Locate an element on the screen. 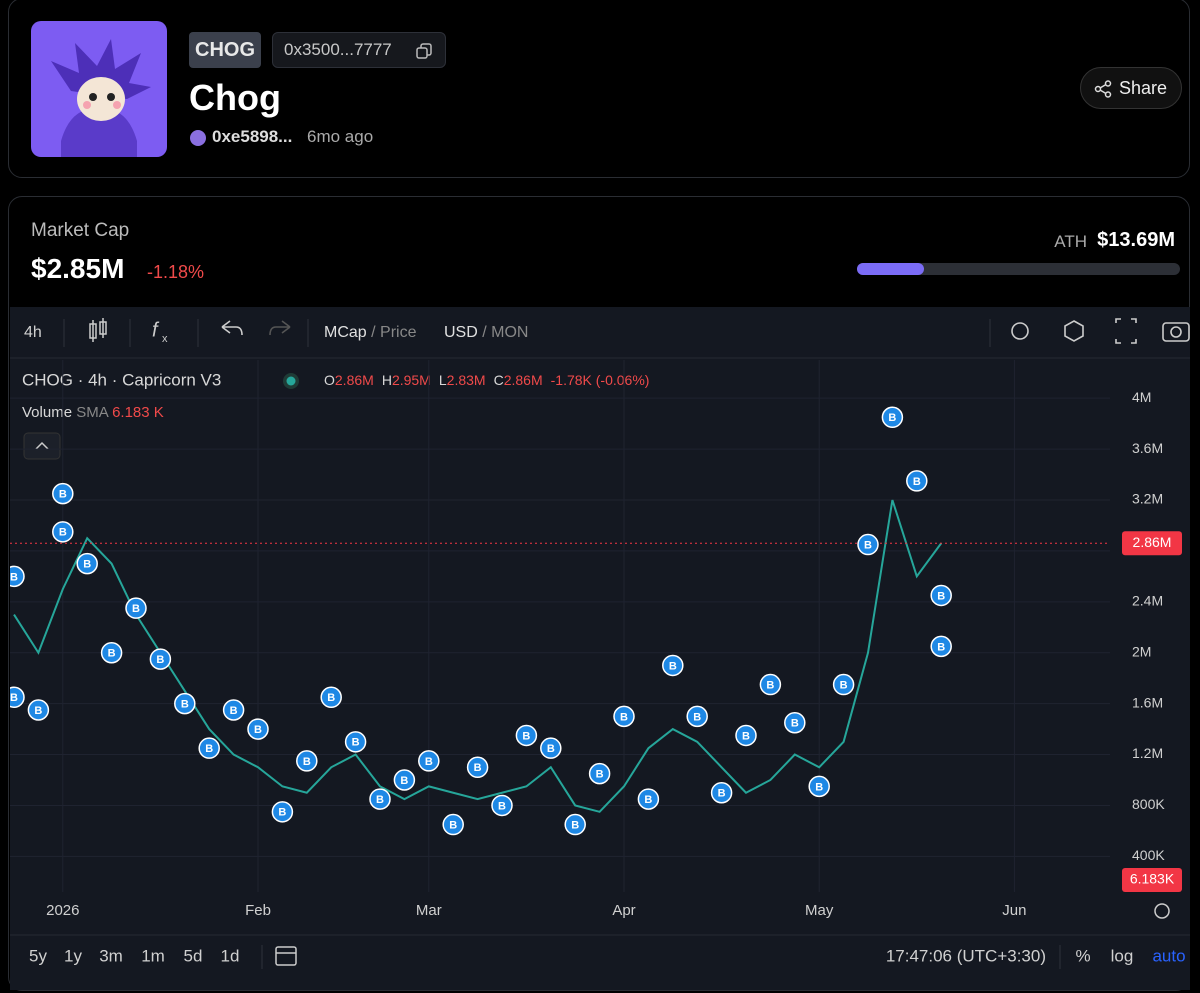 The width and height of the screenshot is (1200, 993). volume-tag is located at coordinates (1152, 880).